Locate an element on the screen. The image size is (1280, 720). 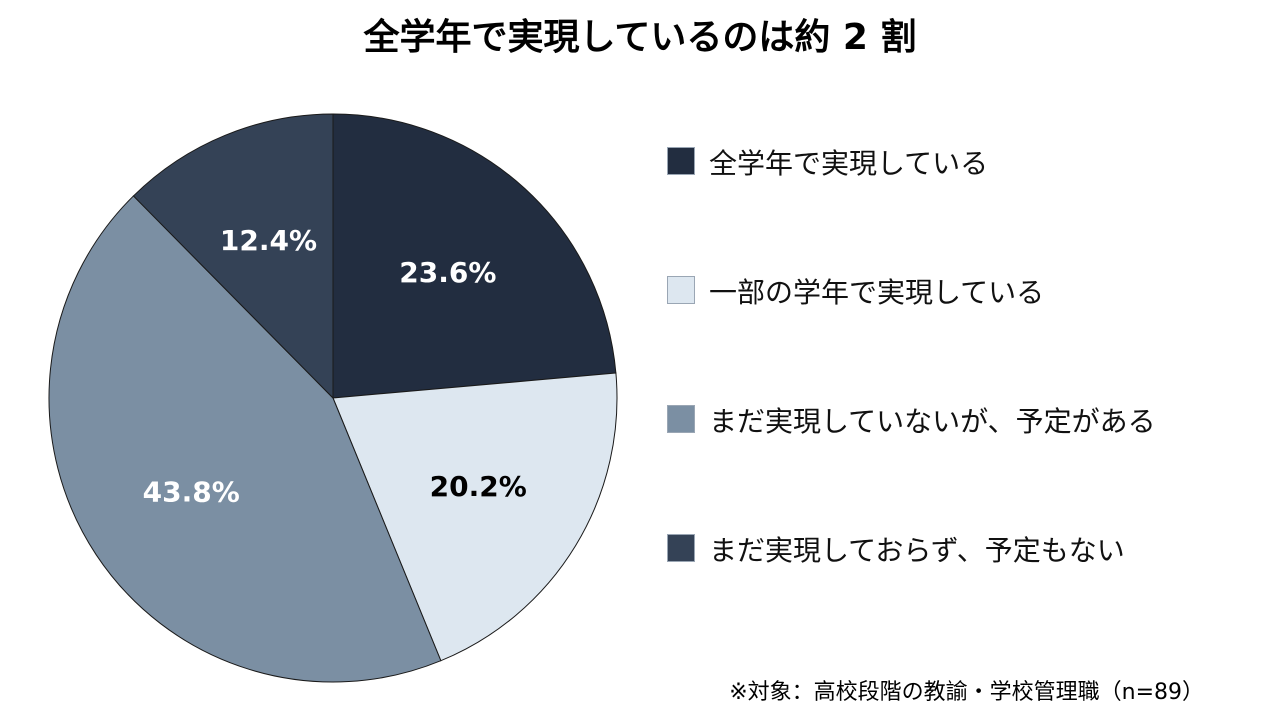
legend-item-3: まだ実現しておらず、予定もない is located at coordinates (967, 549).